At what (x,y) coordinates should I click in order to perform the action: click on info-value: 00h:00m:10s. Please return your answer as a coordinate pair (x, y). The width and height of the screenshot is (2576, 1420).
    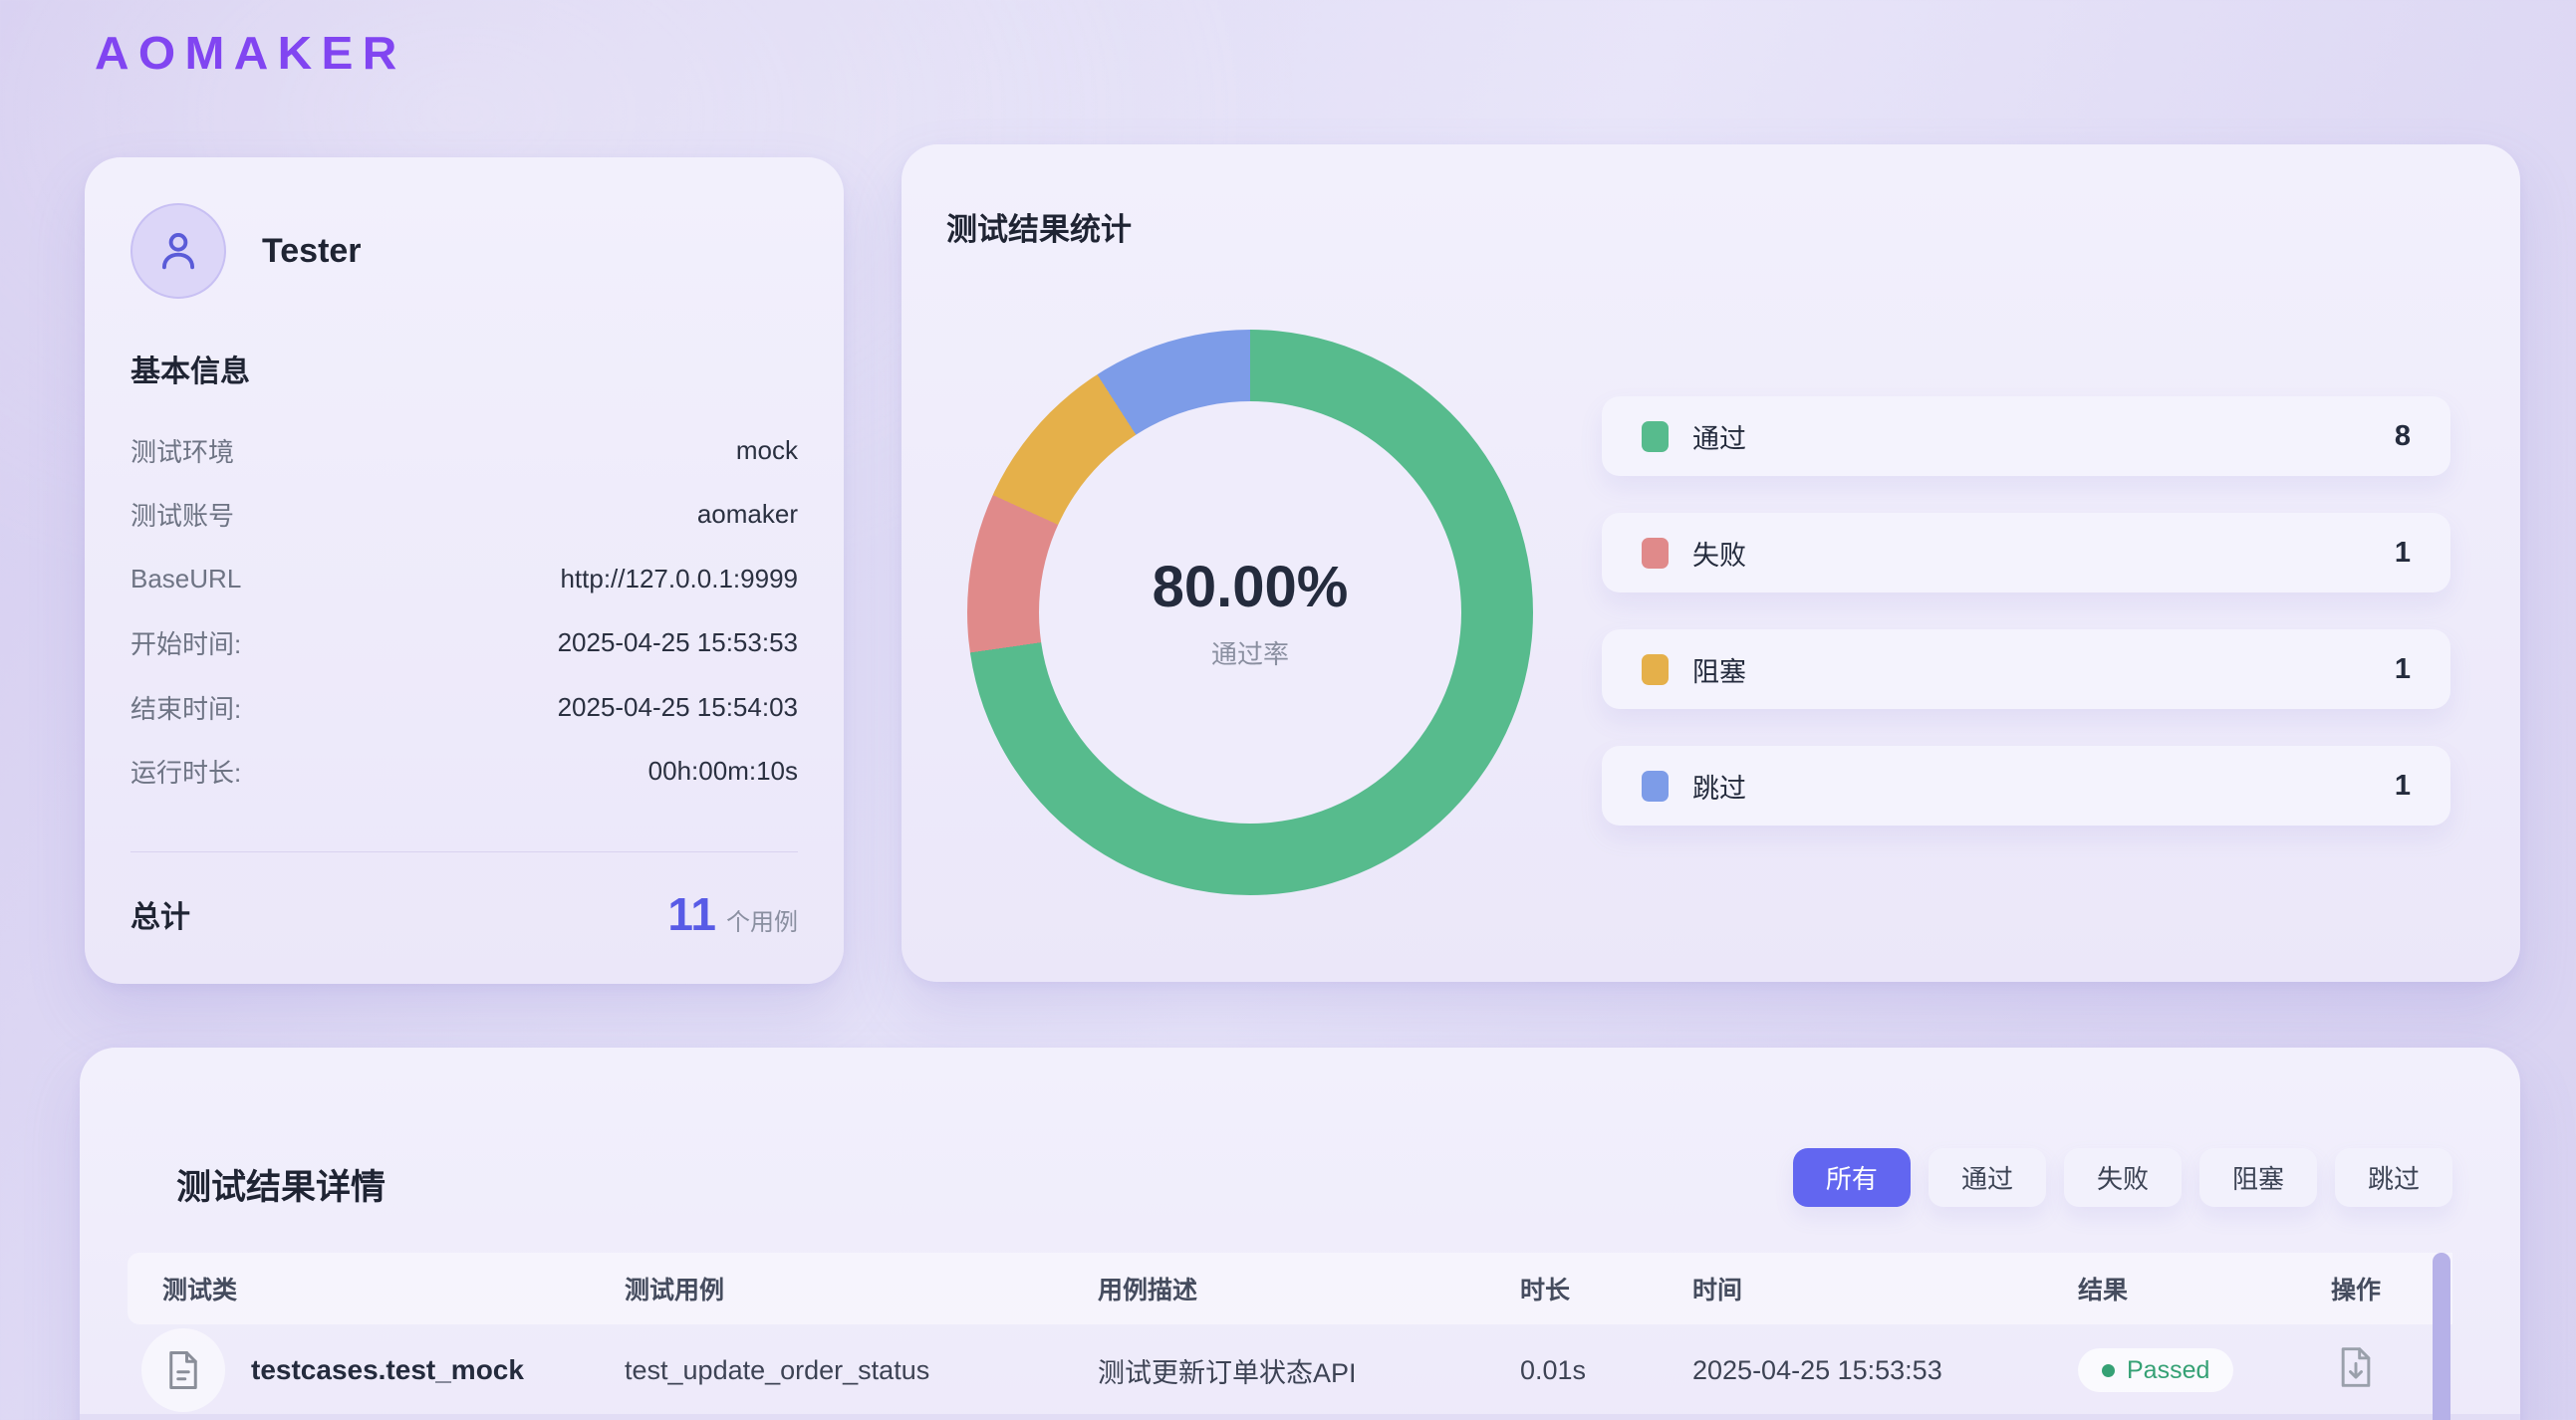
    Looking at the image, I should click on (722, 771).